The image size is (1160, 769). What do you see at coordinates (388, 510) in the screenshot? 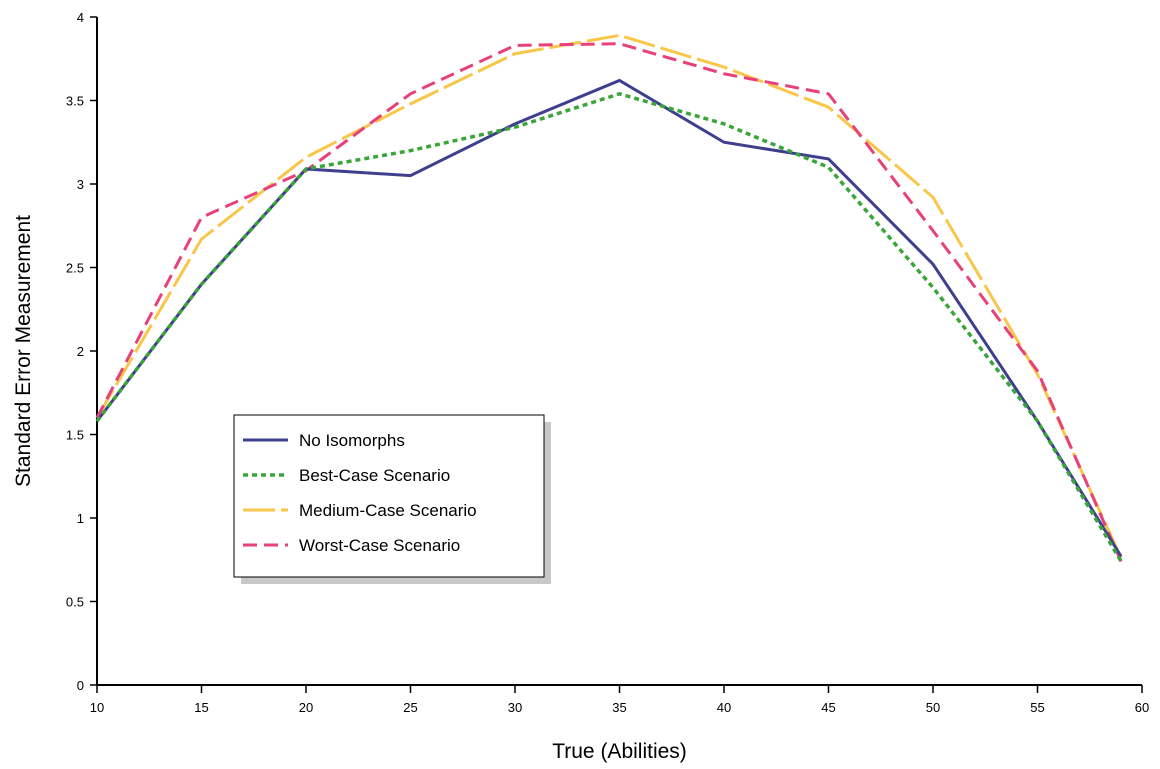
I see `legend-label: Medium-Case Scenario` at bounding box center [388, 510].